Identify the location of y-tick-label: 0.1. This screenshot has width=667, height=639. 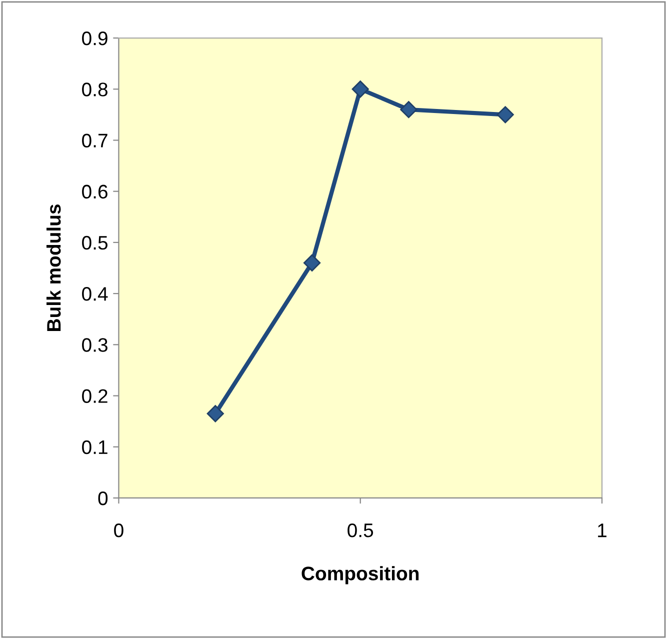
(95, 447).